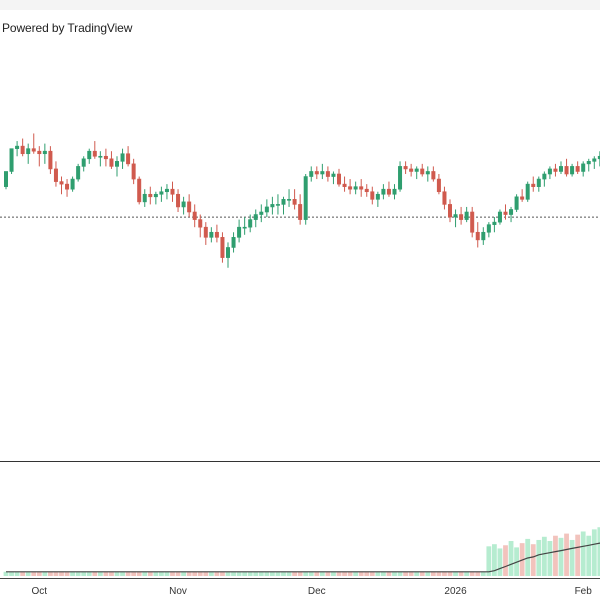  I want to click on x-axis: Oct Nov Dec 2026 Feb, so click(312, 591).